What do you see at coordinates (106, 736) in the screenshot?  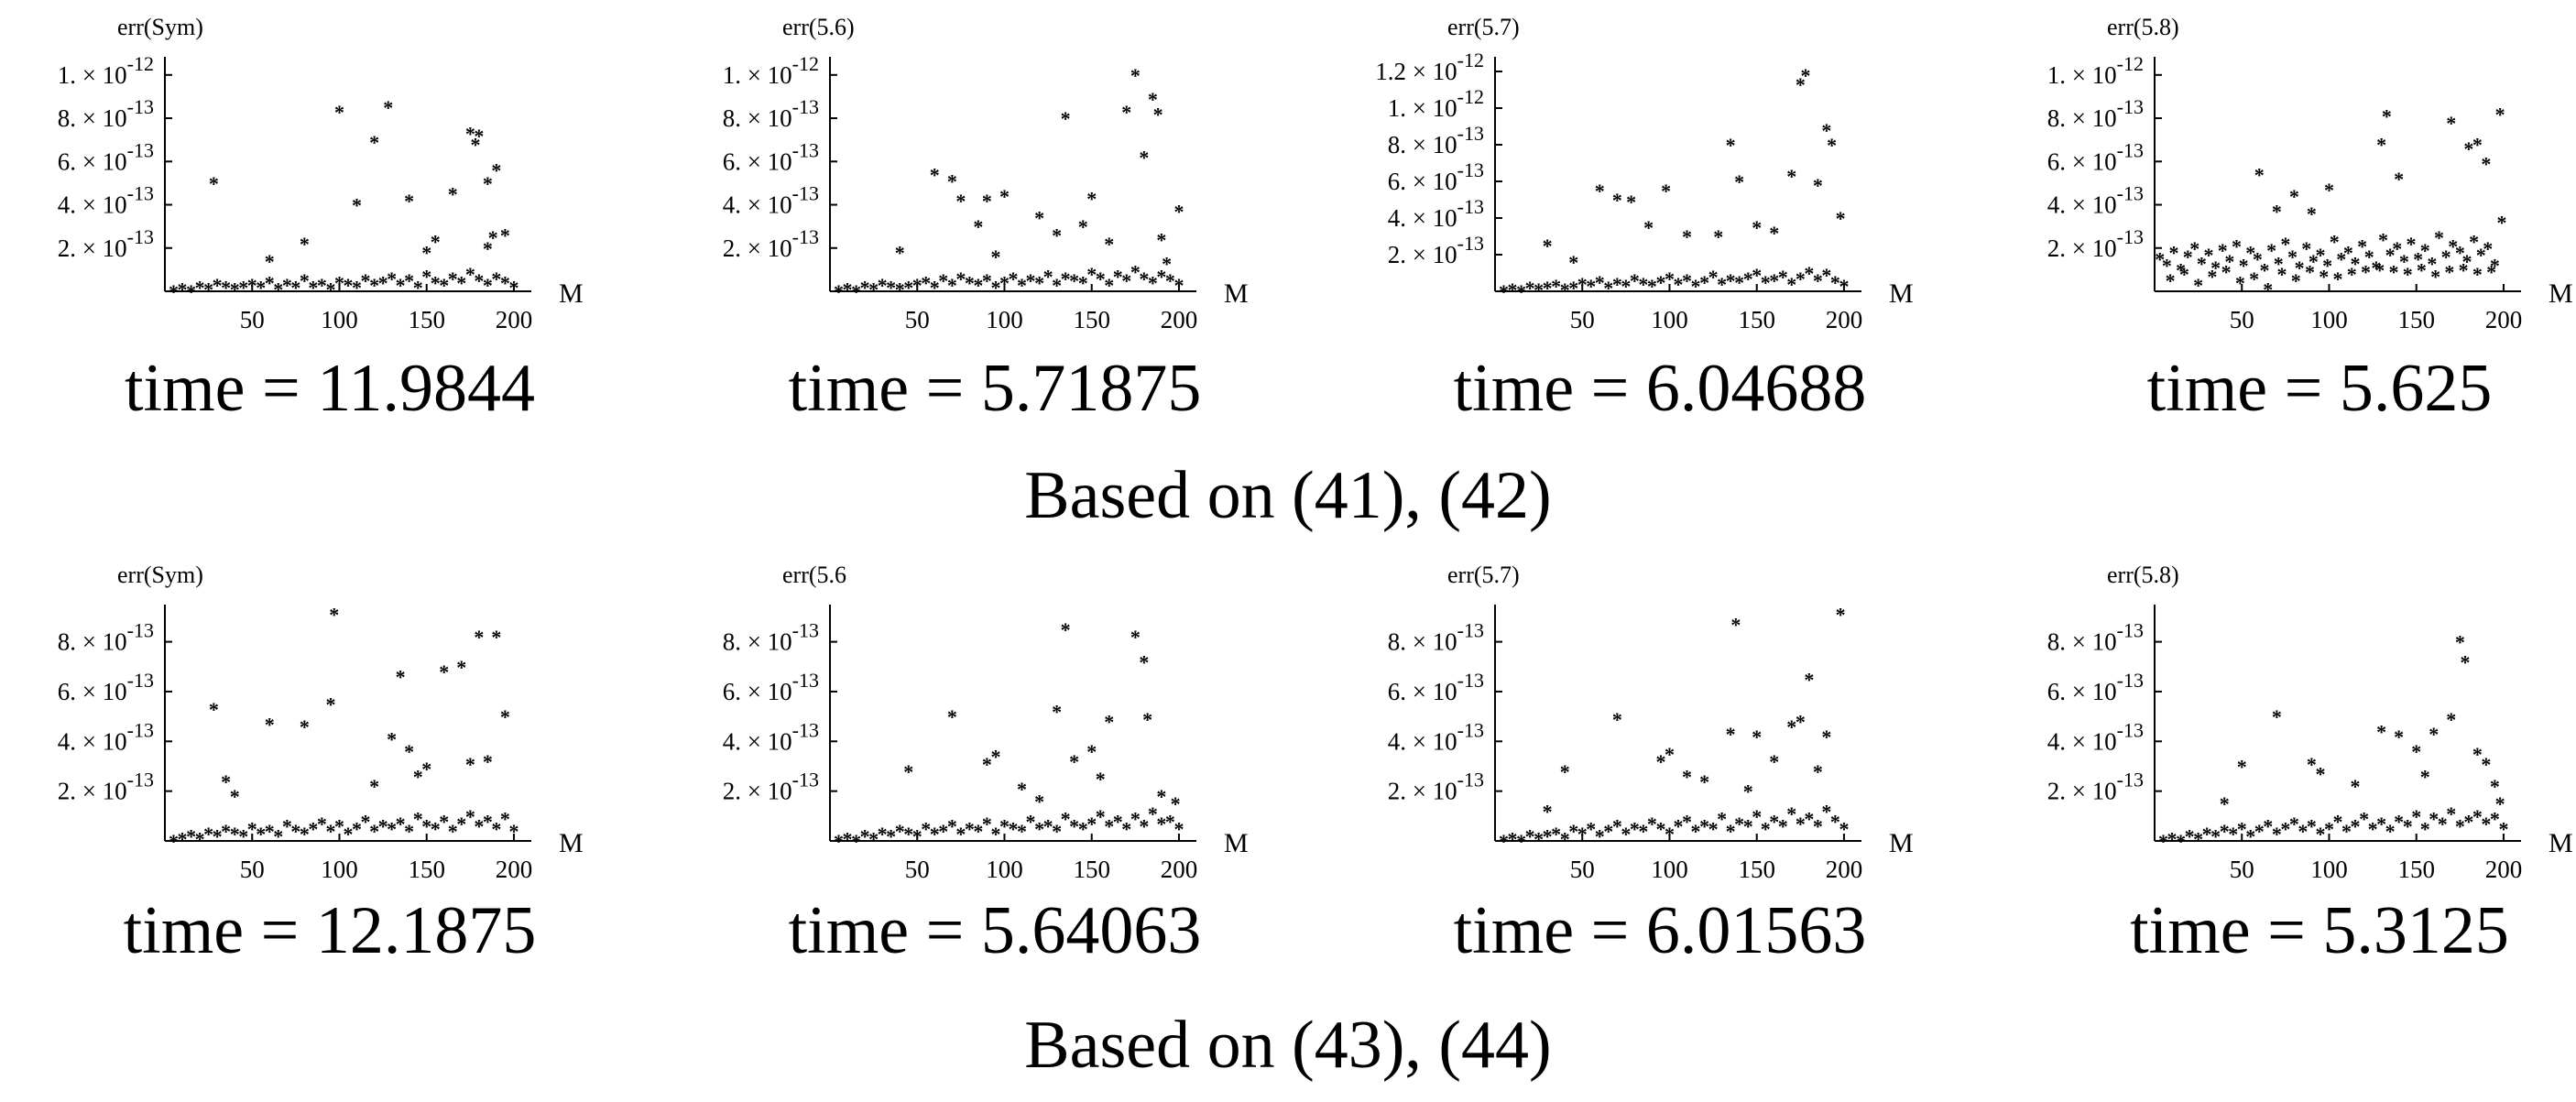 I see `y-tick-label: 4. × 10-13` at bounding box center [106, 736].